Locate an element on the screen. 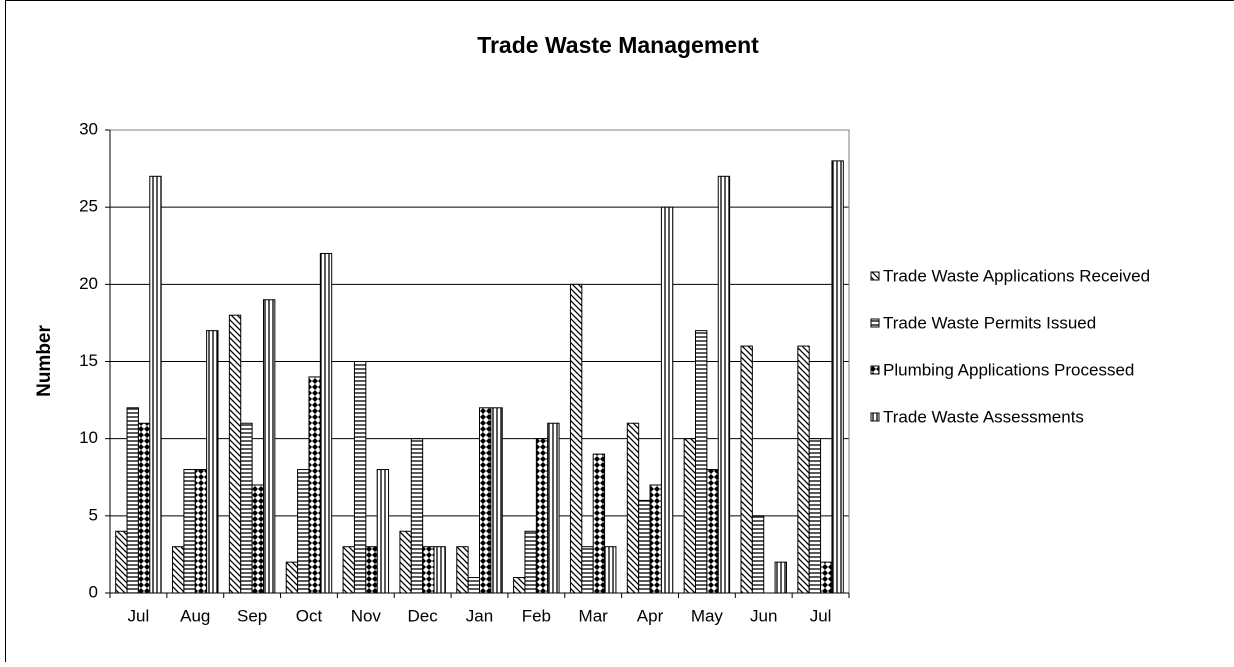 The width and height of the screenshot is (1234, 667). x-tick-label: Aug is located at coordinates (195, 615).